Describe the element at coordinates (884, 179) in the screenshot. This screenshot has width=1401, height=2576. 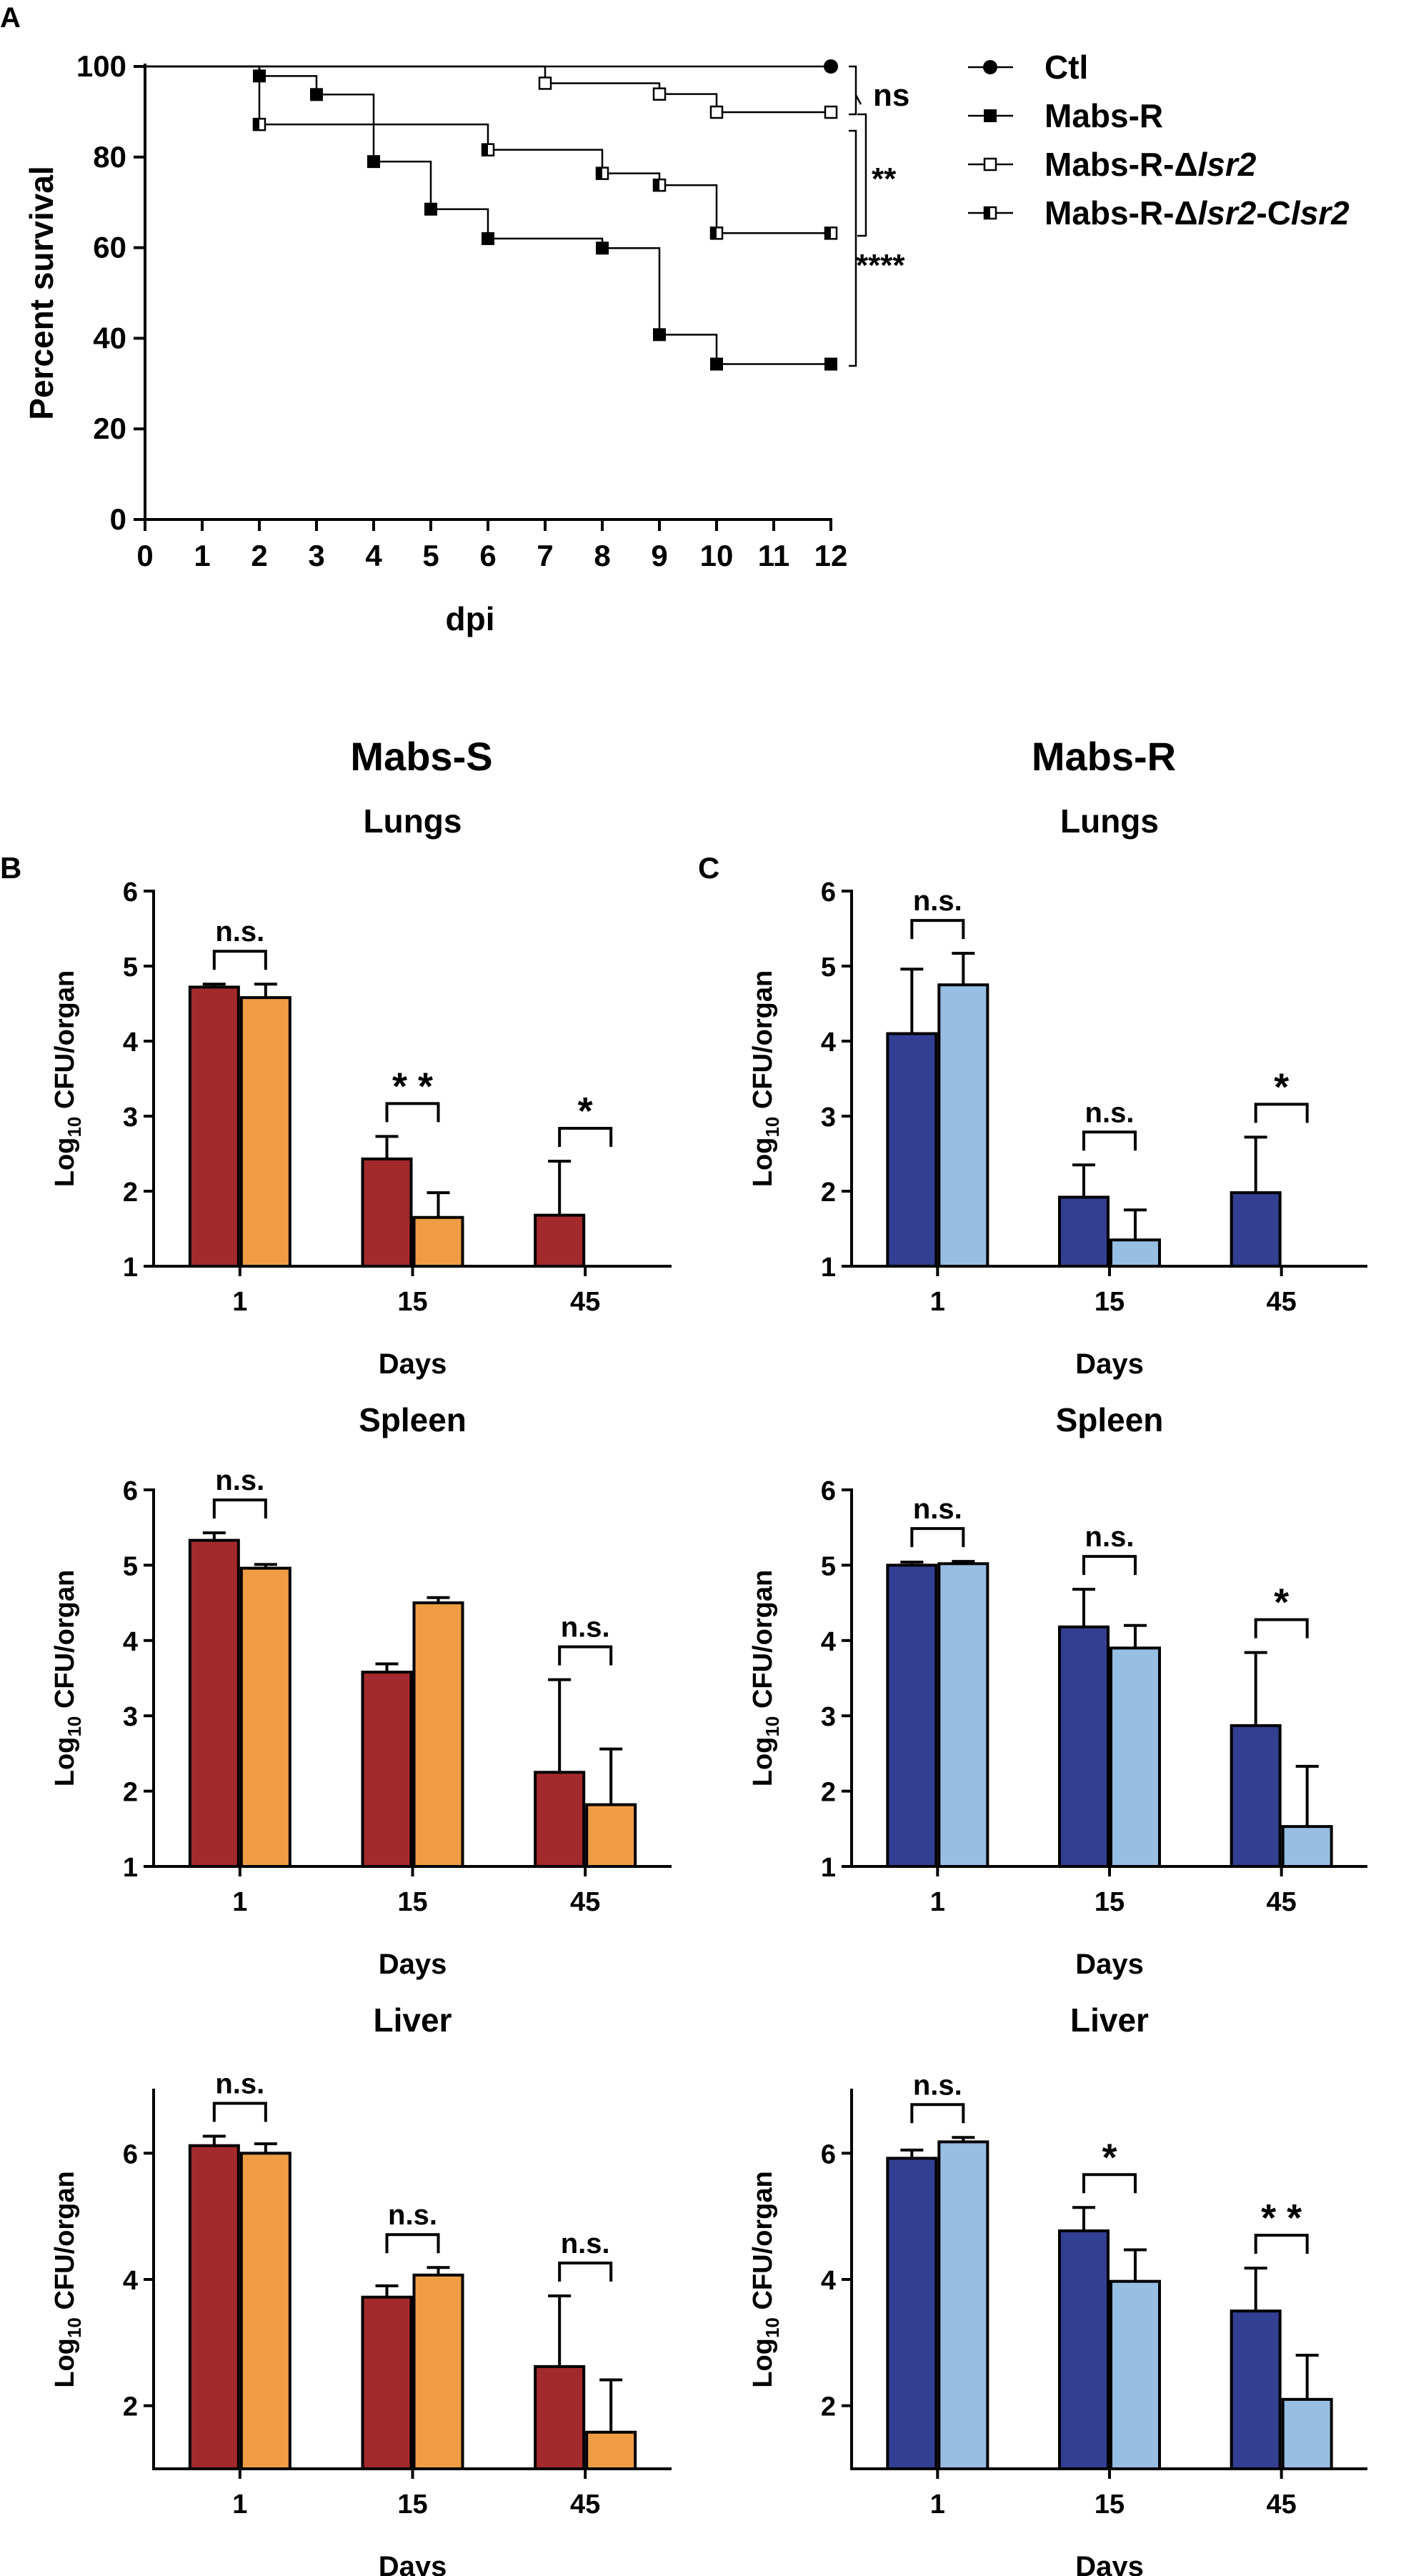
I see `sig-label-2star: **` at that location.